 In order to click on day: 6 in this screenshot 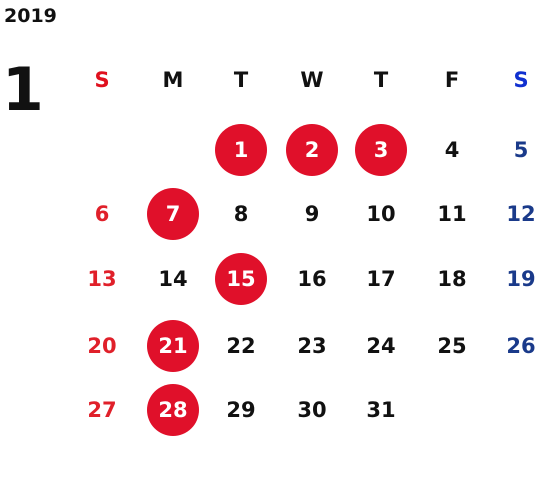, I will do `click(102, 214)`.